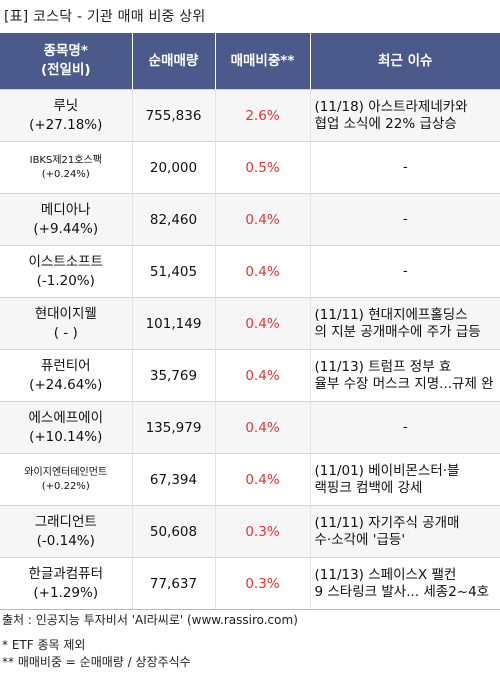 This screenshot has height=675, width=500. I want to click on price-change: (+27.18%), so click(66, 124).